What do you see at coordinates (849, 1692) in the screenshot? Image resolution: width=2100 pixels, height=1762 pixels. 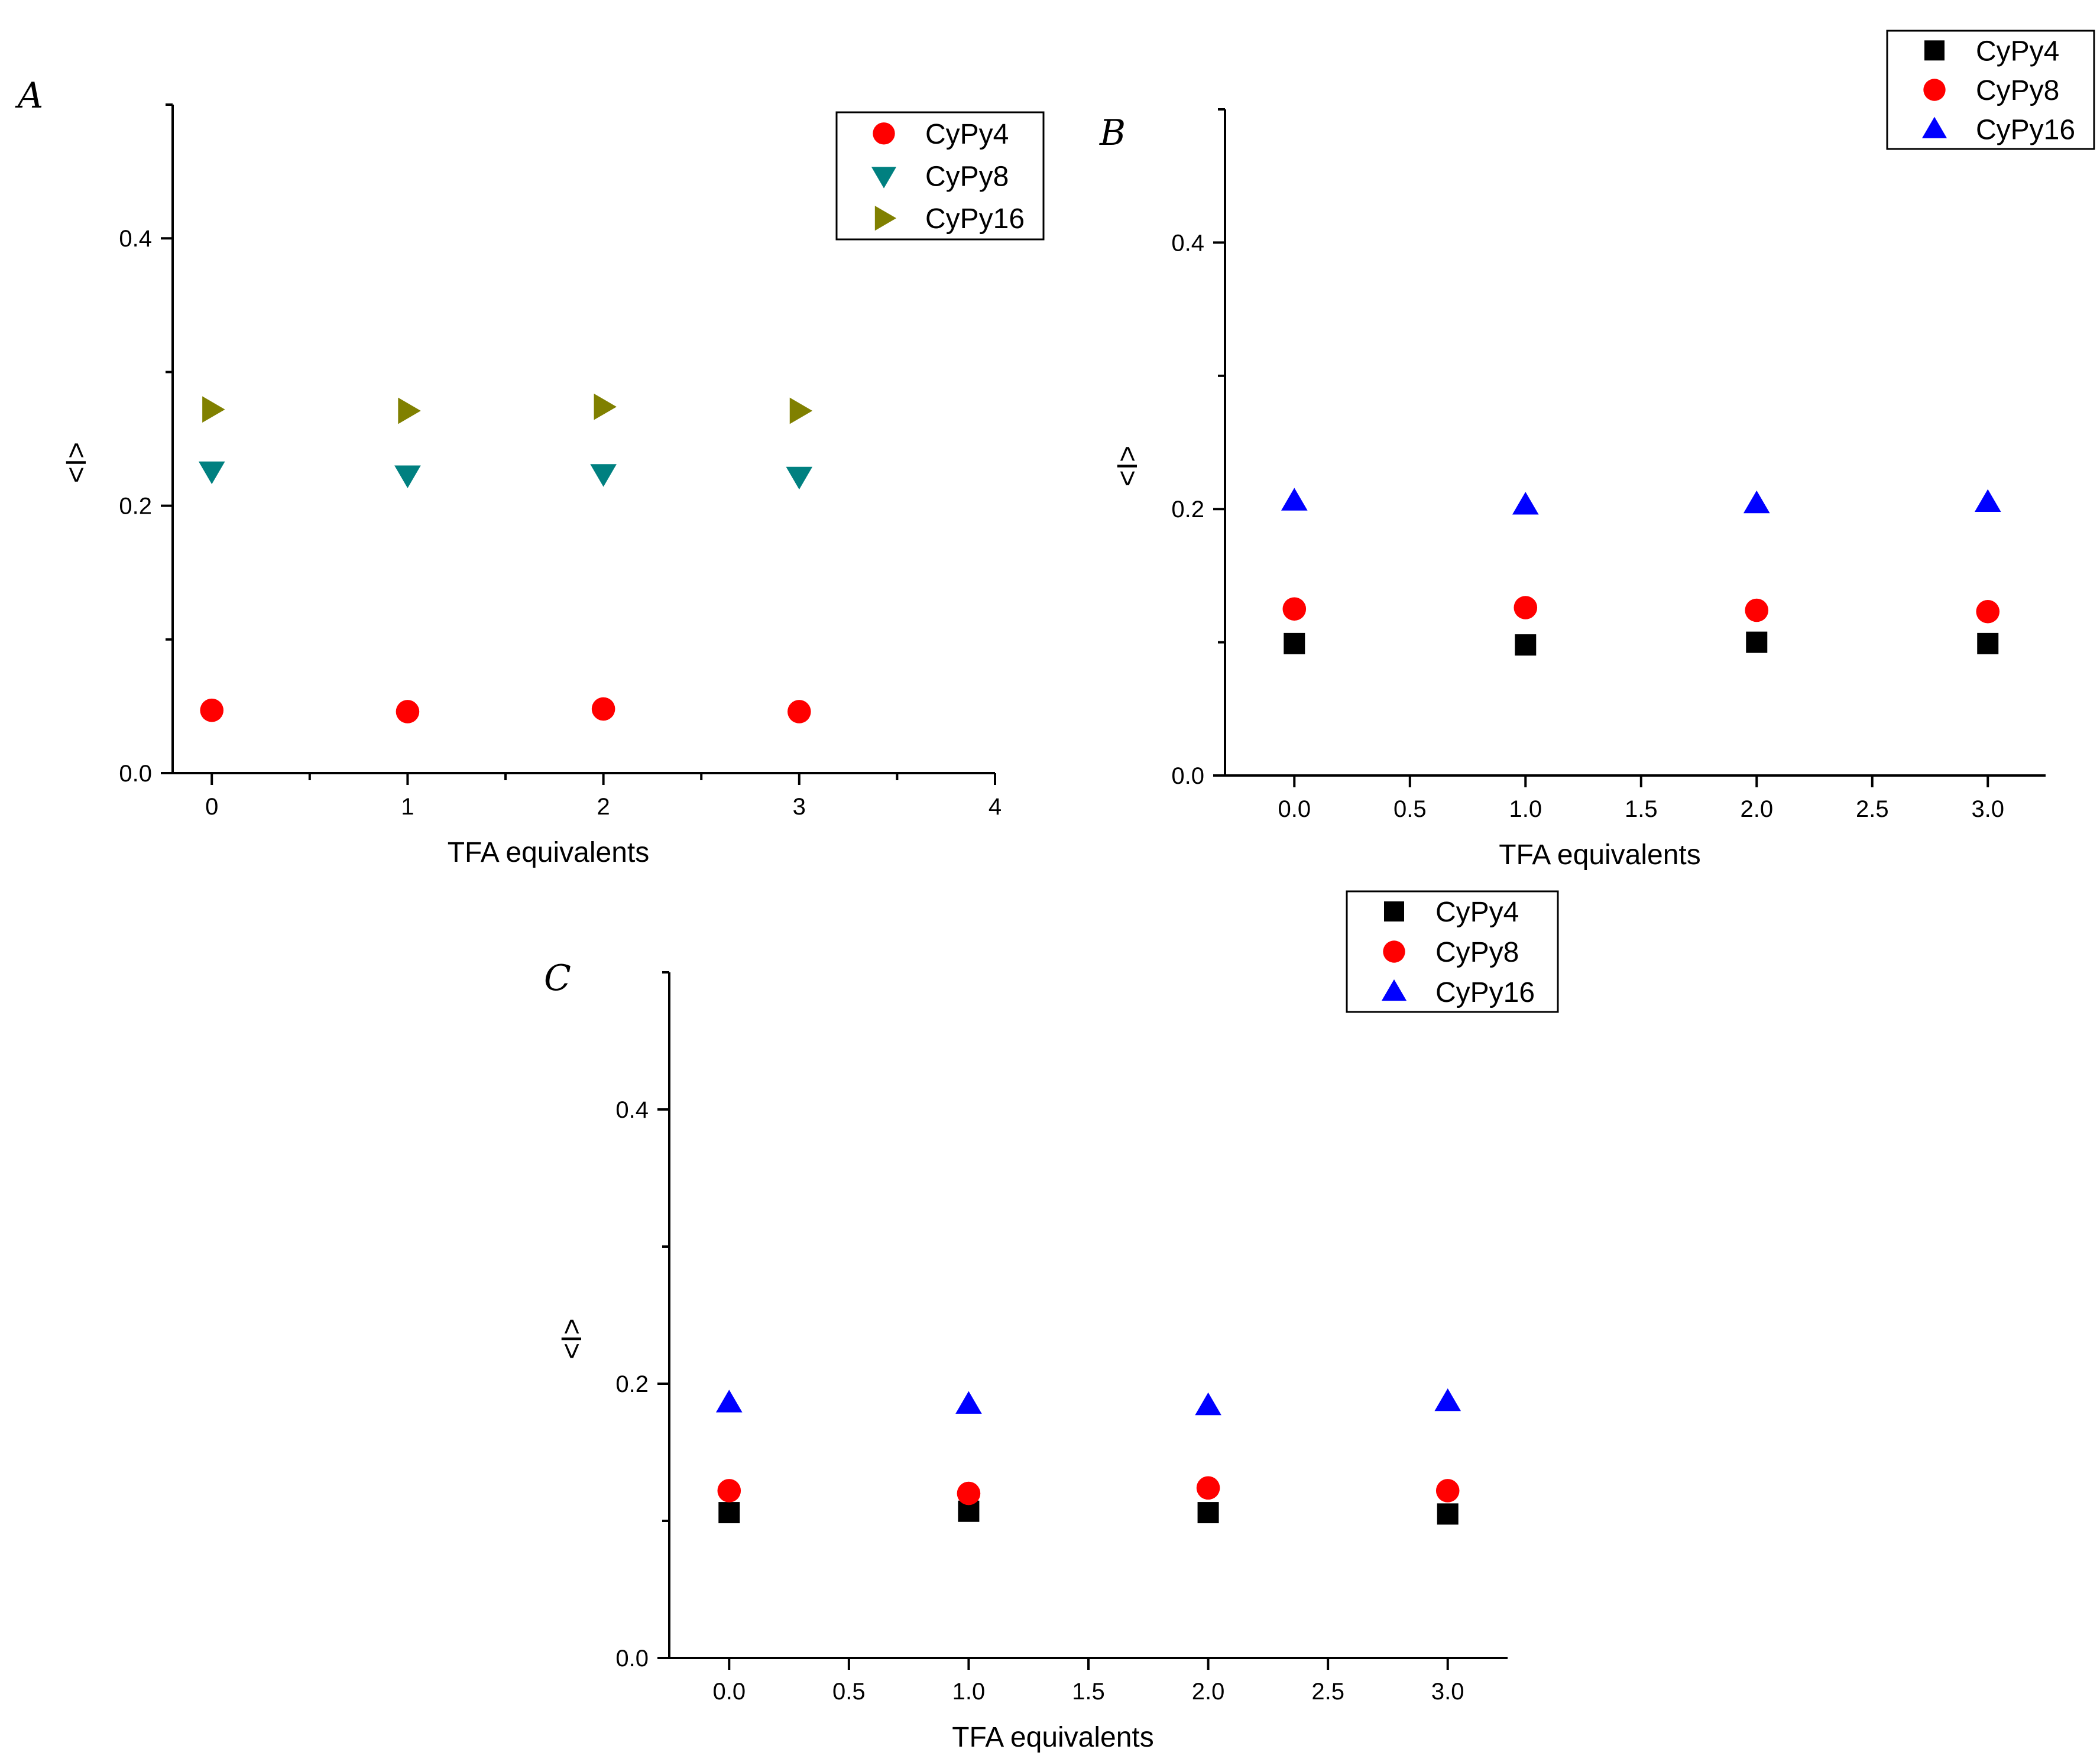 I see `panel-c-x-tick-label: 0.5` at bounding box center [849, 1692].